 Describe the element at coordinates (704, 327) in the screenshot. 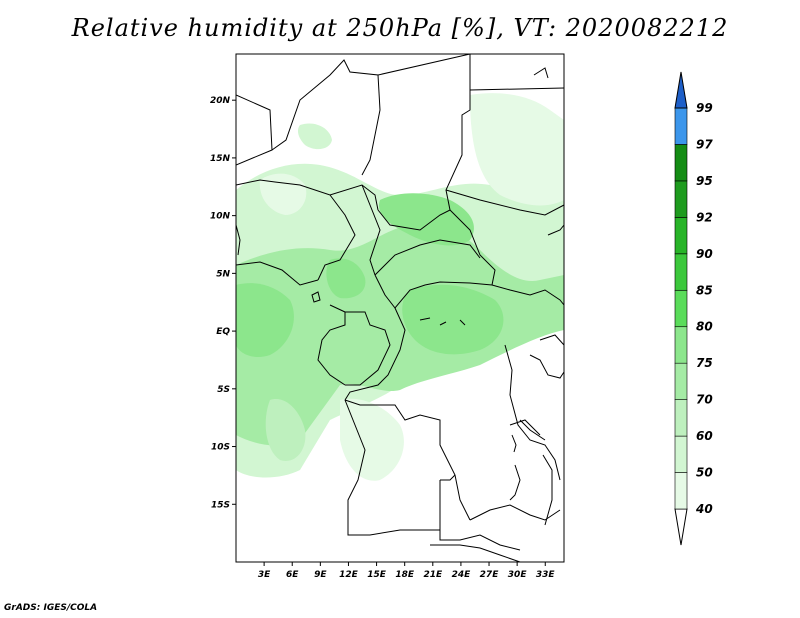

I see `colorbar-label: 80` at that location.